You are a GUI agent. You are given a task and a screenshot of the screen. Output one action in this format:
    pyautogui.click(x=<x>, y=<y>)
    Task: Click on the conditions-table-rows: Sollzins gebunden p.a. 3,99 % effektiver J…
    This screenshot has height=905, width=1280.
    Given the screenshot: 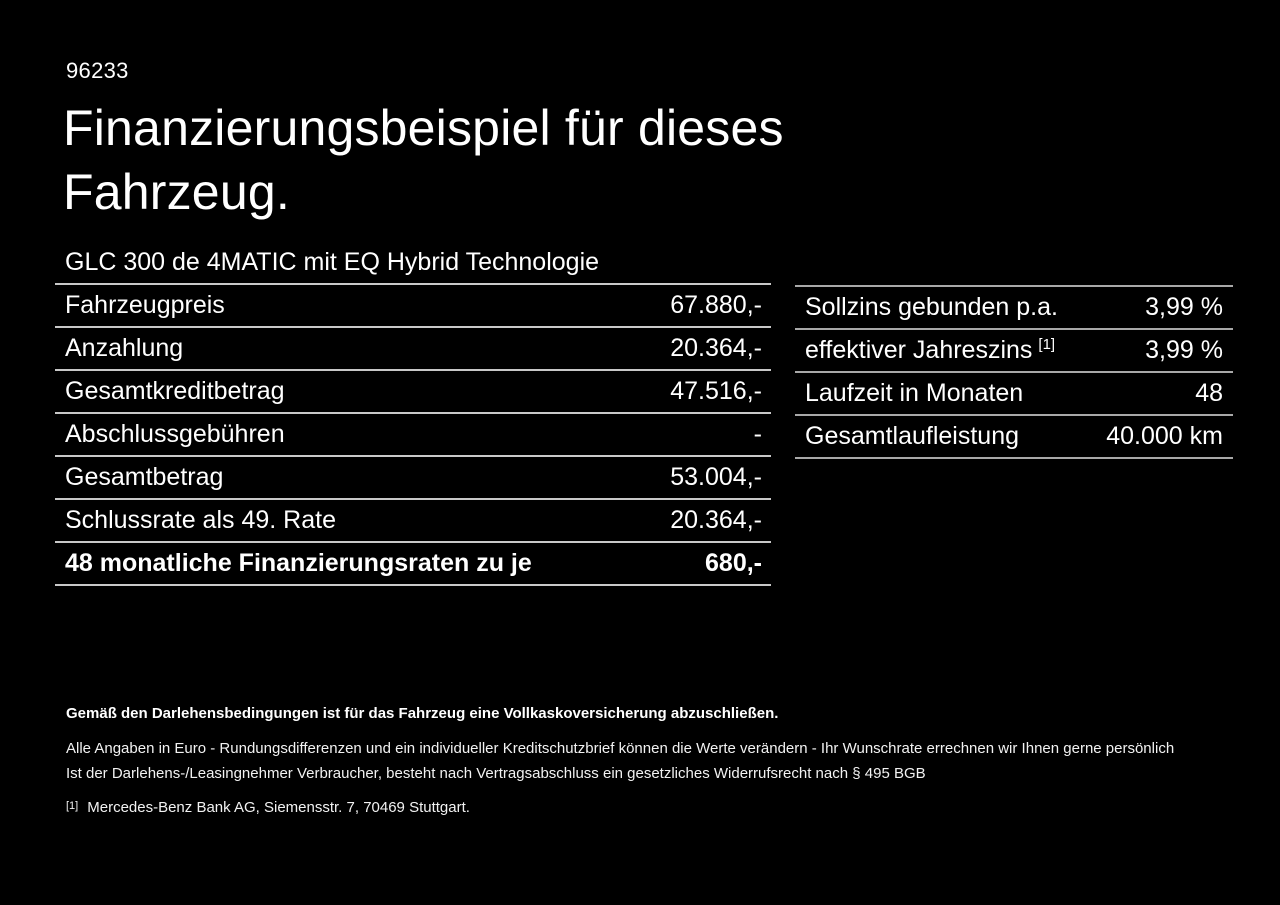 What is the action you would take?
    pyautogui.click(x=1014, y=373)
    